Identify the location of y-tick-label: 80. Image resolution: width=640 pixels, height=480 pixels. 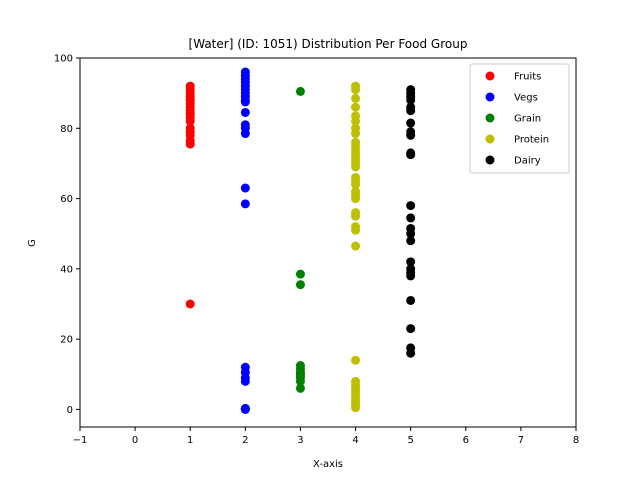
(66, 129).